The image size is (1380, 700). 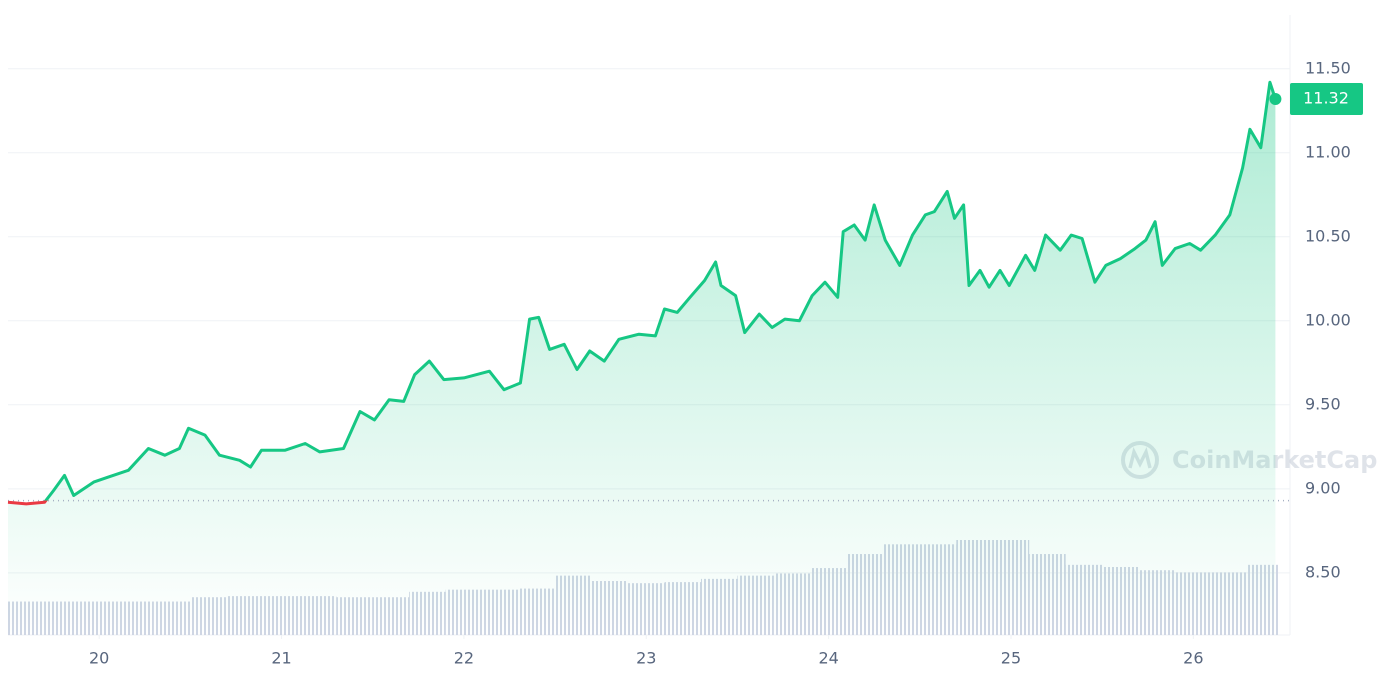 I want to click on y-tick-label: 11.00, so click(x=1328, y=151).